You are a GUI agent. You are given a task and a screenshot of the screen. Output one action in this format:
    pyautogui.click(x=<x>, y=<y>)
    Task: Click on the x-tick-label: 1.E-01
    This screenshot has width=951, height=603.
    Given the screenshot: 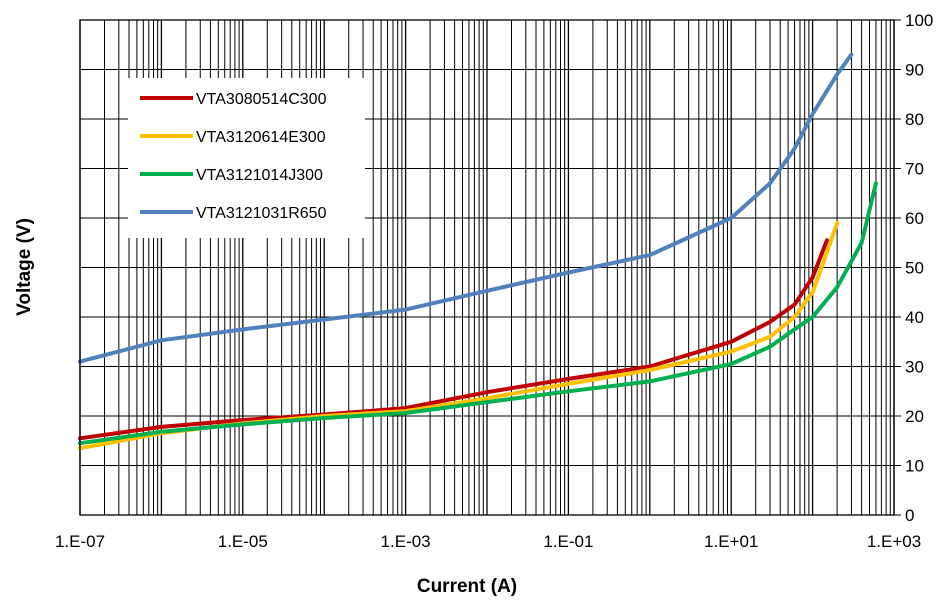 What is the action you would take?
    pyautogui.click(x=568, y=541)
    